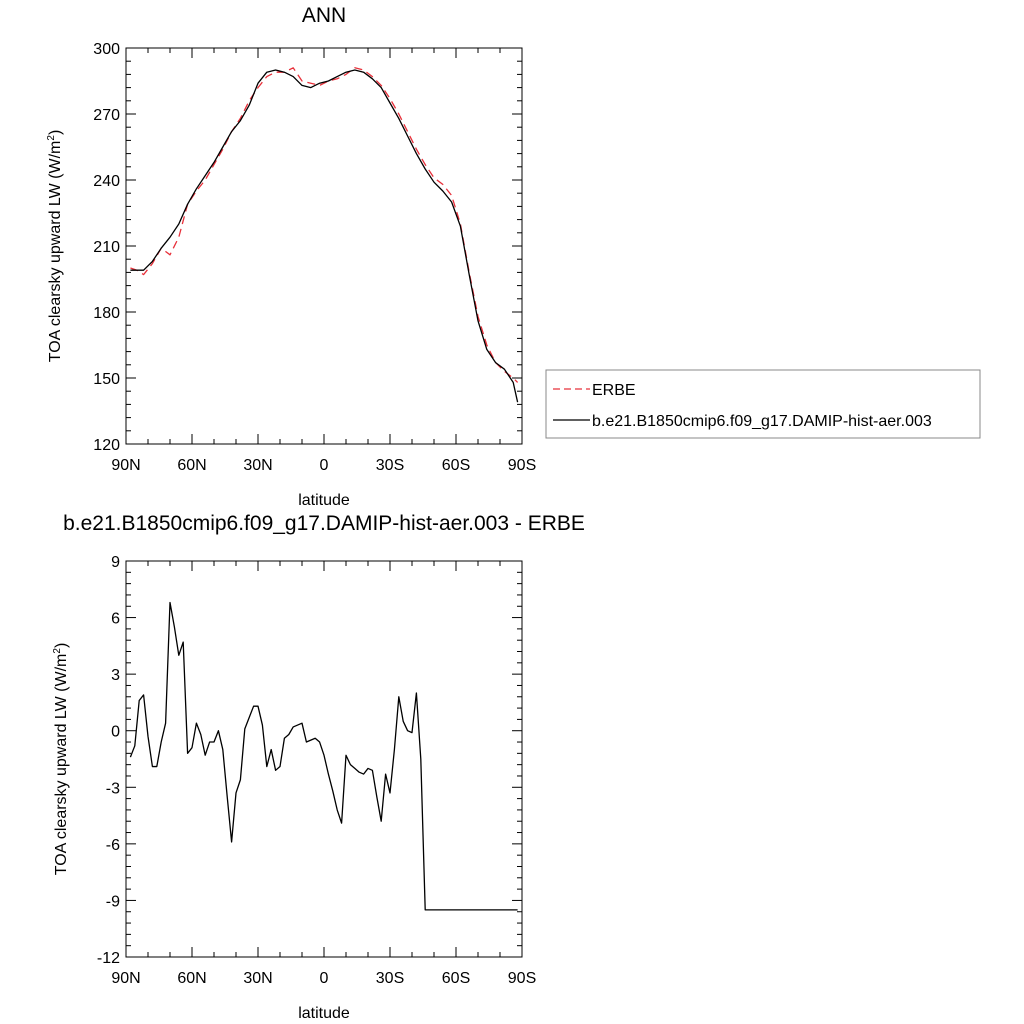 Image resolution: width=1024 pixels, height=1024 pixels. Describe the element at coordinates (115, 619) in the screenshot. I see `bottom-y-tick-label: 6` at that location.